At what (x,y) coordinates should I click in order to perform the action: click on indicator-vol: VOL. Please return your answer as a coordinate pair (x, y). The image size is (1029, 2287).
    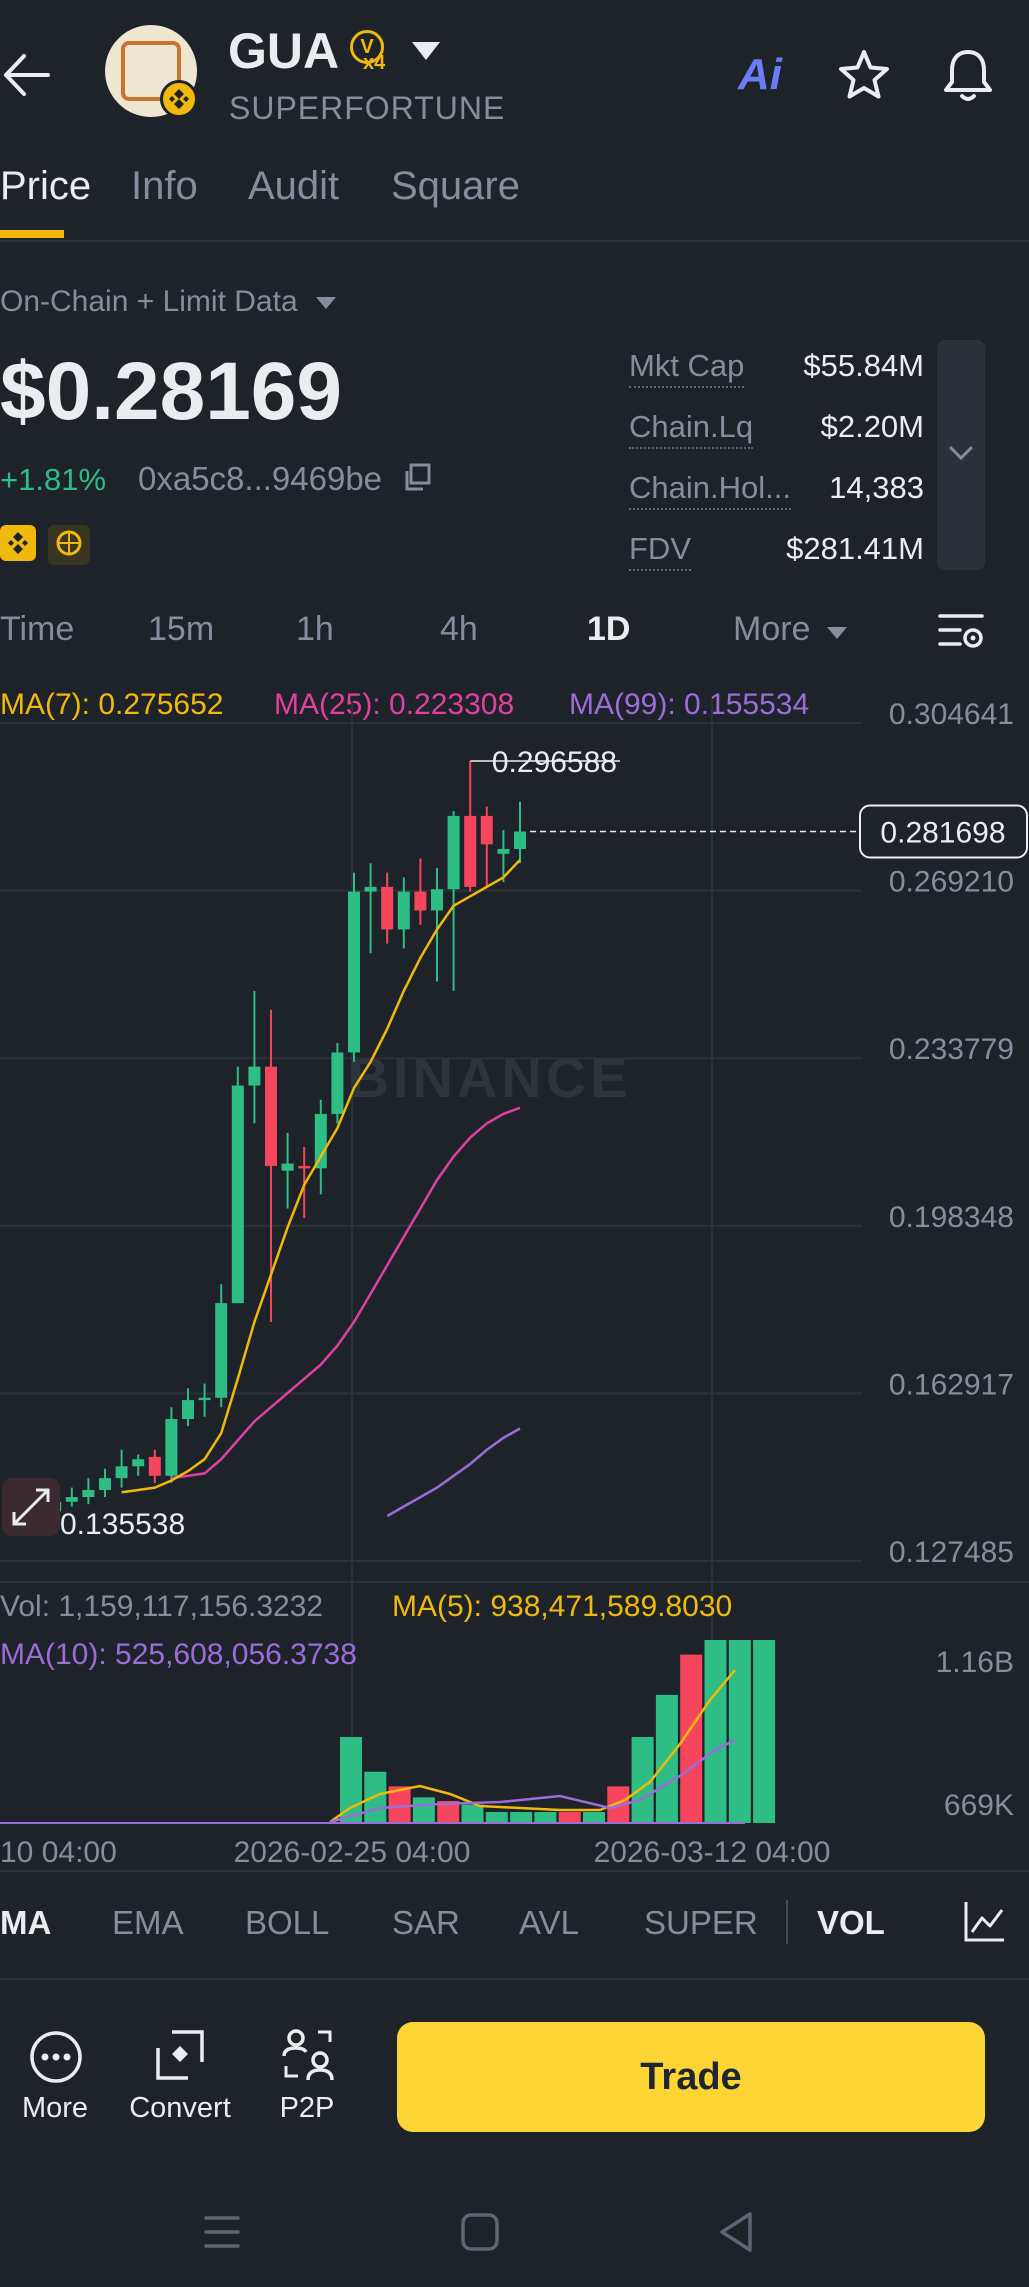
    Looking at the image, I should click on (851, 1922).